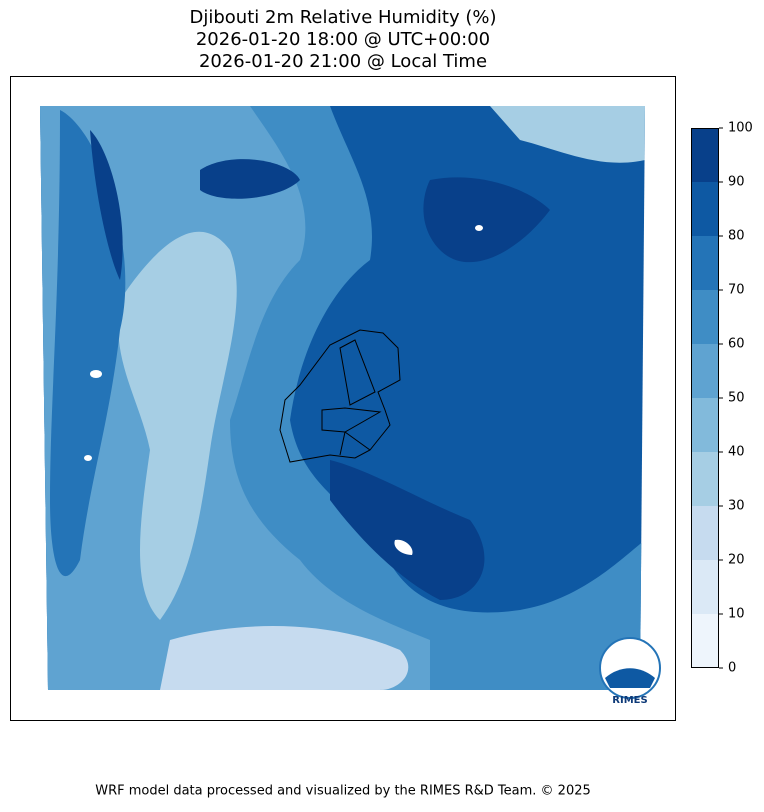  Describe the element at coordinates (736, 344) in the screenshot. I see `colorbar-tick-label: 60` at that location.